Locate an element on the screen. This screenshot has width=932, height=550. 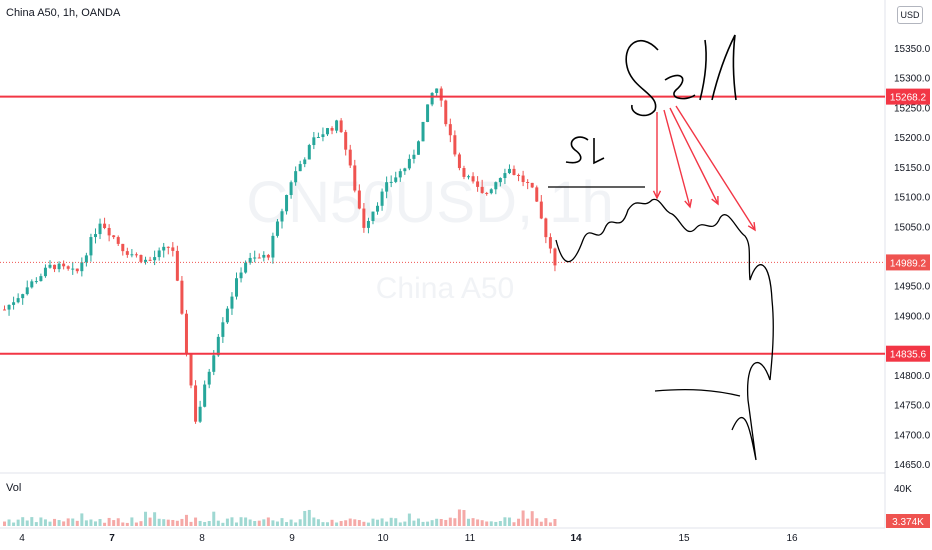
y-tick-label: 14950.0 is located at coordinates (912, 287).